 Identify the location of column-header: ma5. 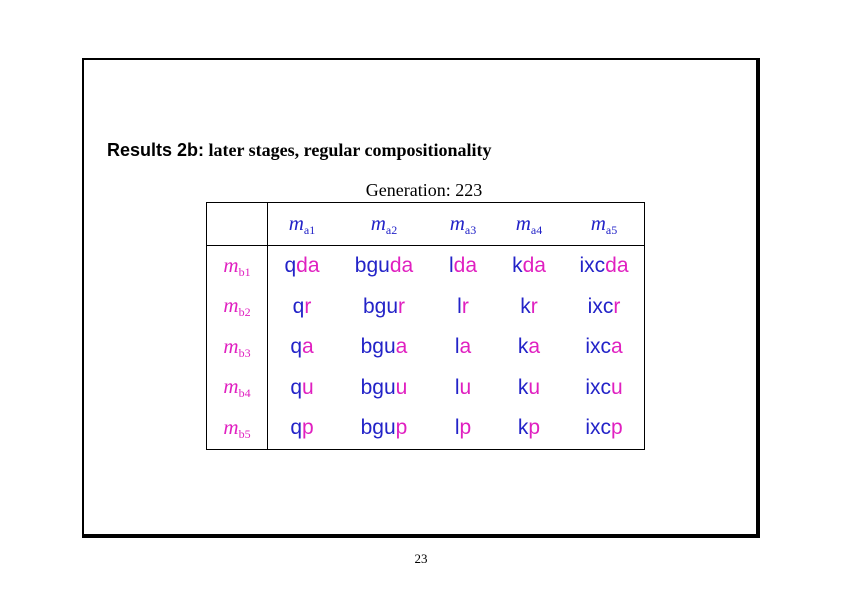
(604, 224).